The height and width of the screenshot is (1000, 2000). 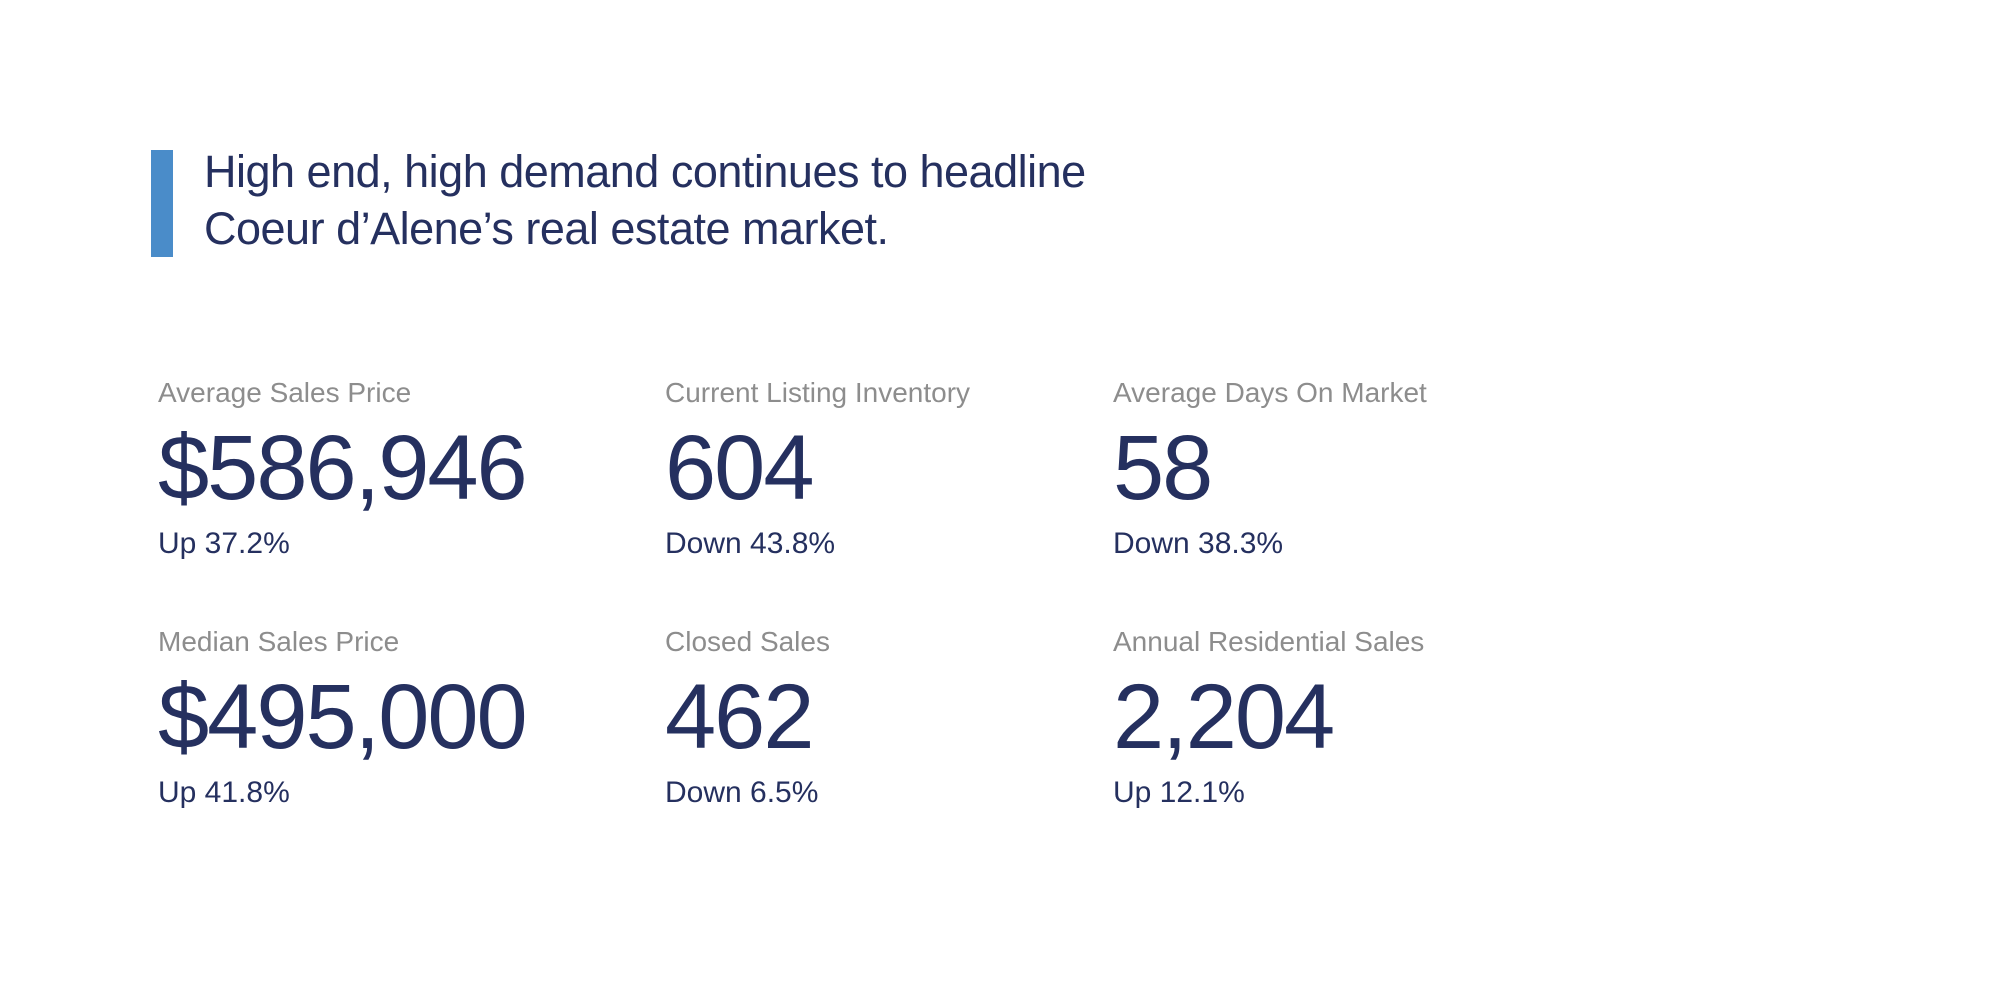 What do you see at coordinates (1343, 469) in the screenshot?
I see `stat-average-days-on-market: Average Days On Market 58 Down 38.3%` at bounding box center [1343, 469].